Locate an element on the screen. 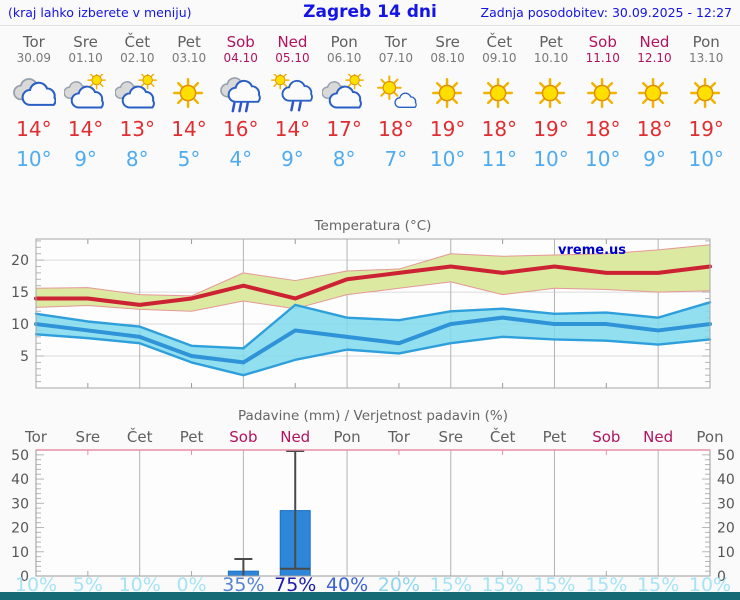 The image size is (740, 600). precip-day-label: Tor is located at coordinates (36, 437).